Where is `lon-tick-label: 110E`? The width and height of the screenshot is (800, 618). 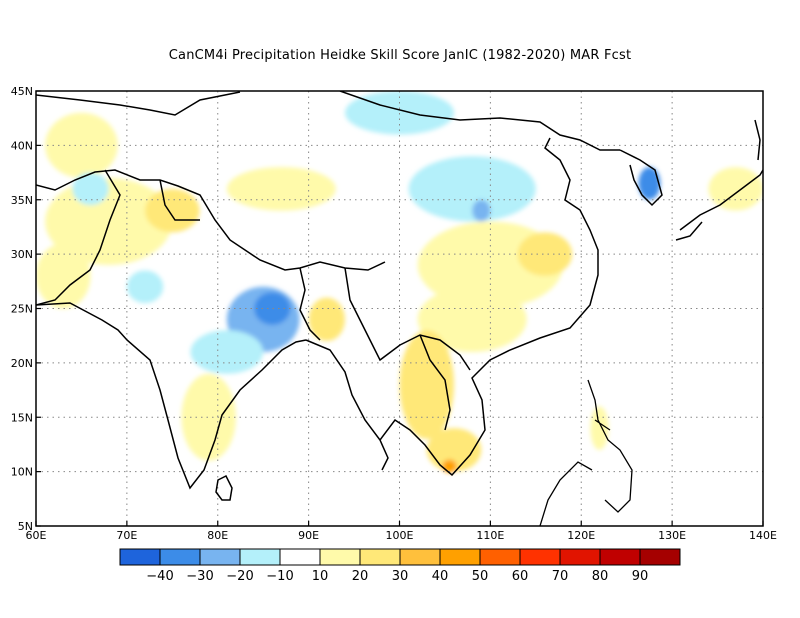
lon-tick-label: 110E is located at coordinates (490, 535).